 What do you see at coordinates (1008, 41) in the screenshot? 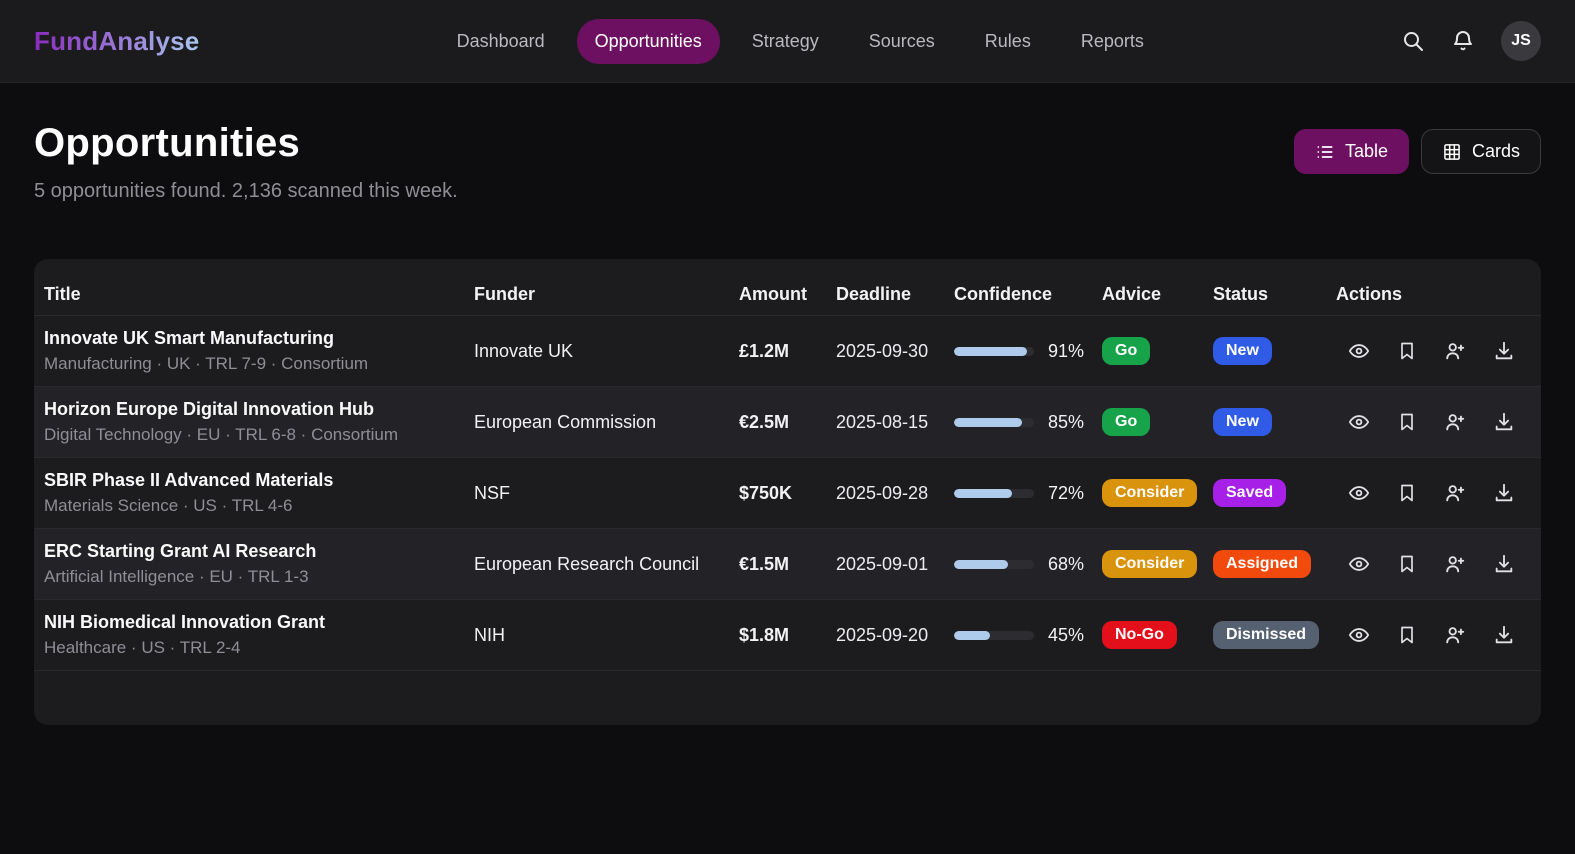
I see `nav-item-rules: Rules` at bounding box center [1008, 41].